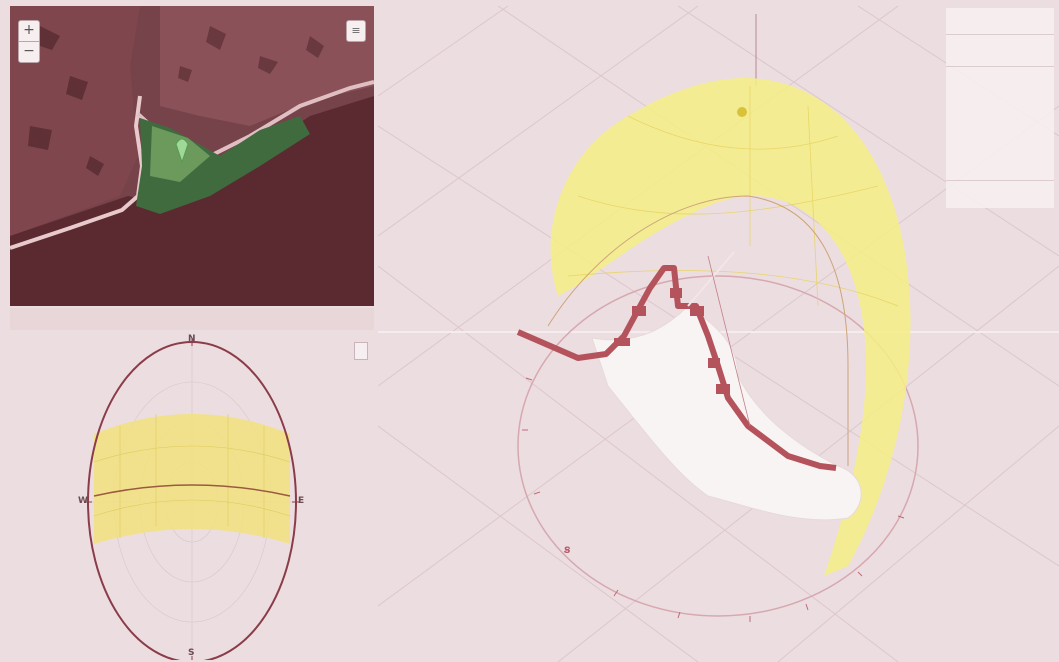  I want to click on east-label: E, so click(301, 501).